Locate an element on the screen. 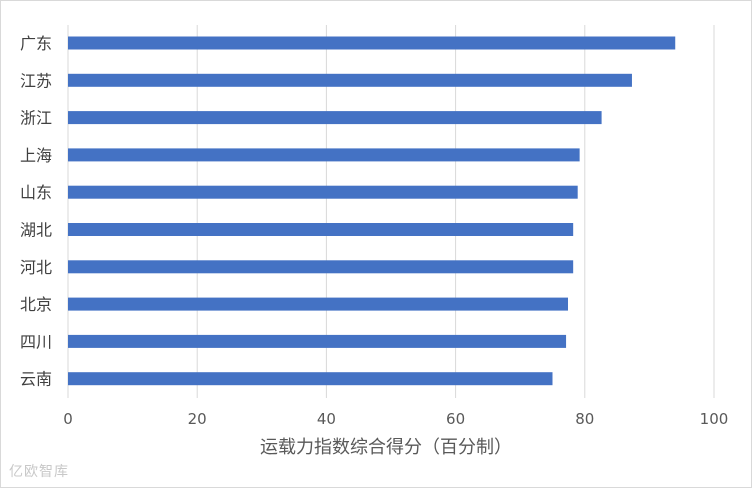  category-label: 上海 is located at coordinates (36, 155).